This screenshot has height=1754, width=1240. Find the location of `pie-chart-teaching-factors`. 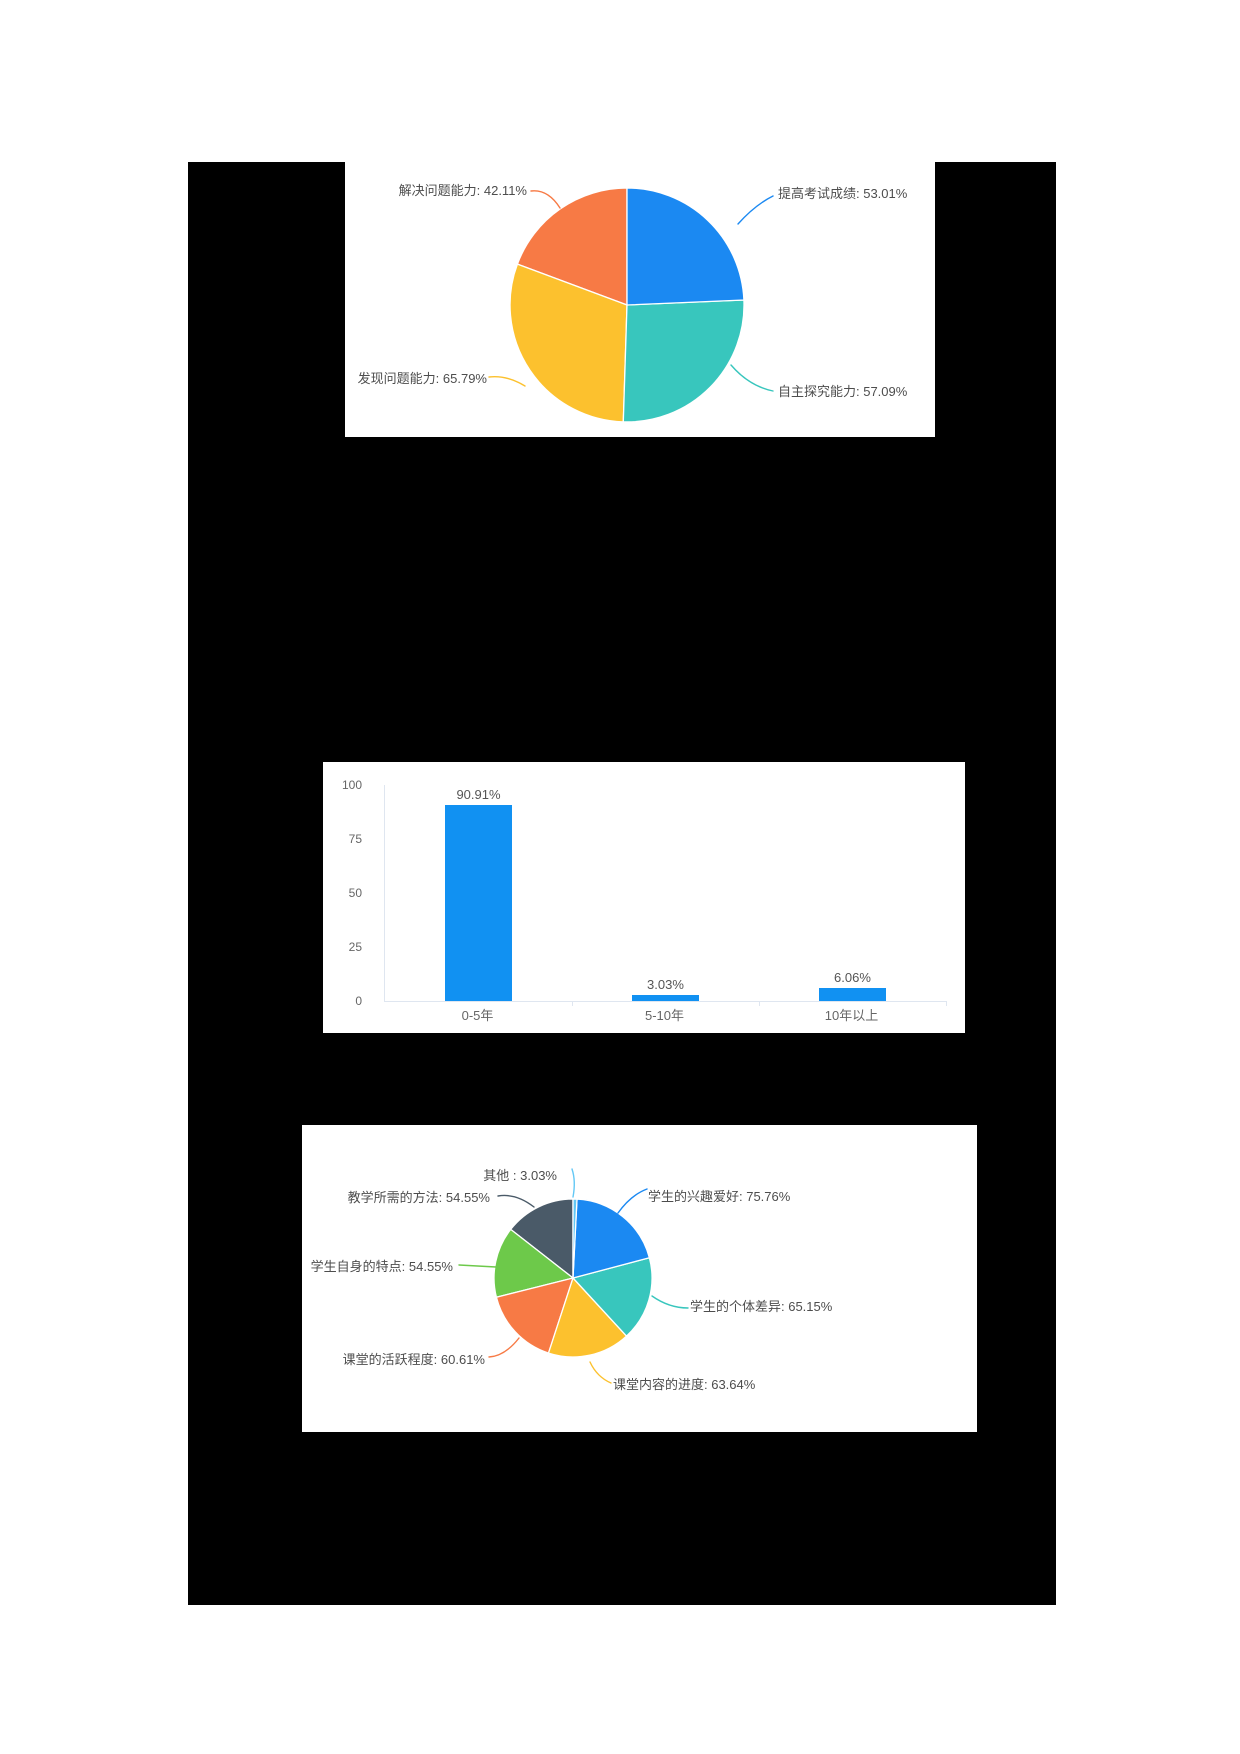

pie-chart-teaching-factors is located at coordinates (573, 1276).